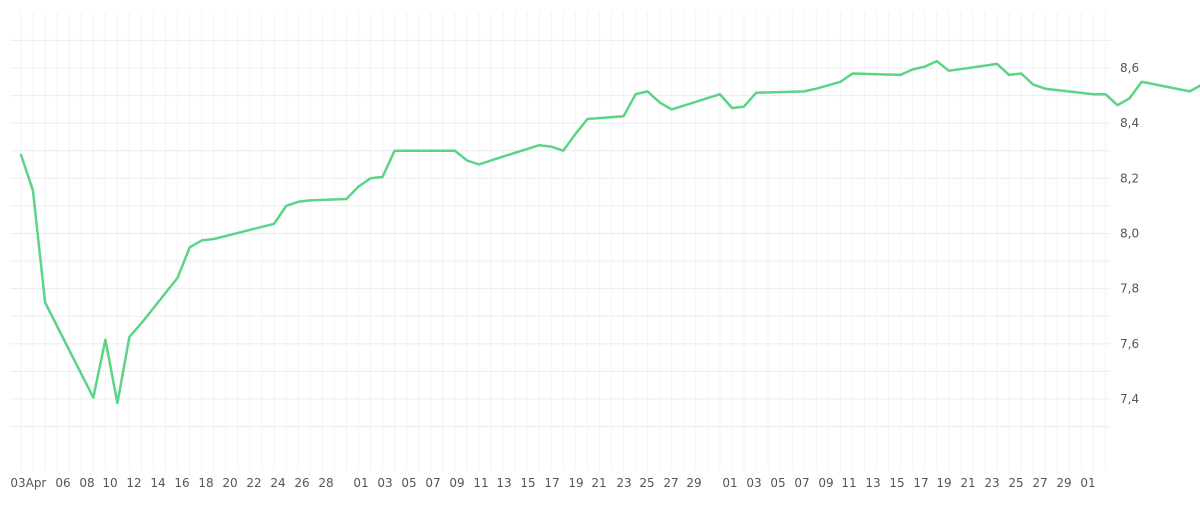 The height and width of the screenshot is (505, 1200). Describe the element at coordinates (157, 483) in the screenshot. I see `x-tick-label: 14` at that location.